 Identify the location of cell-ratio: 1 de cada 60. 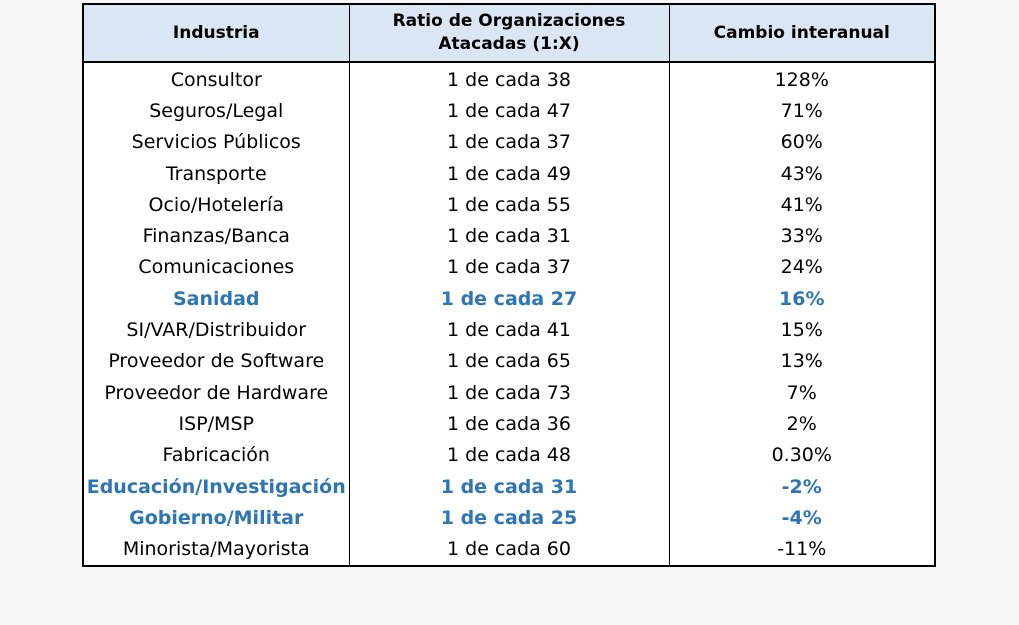
(509, 549).